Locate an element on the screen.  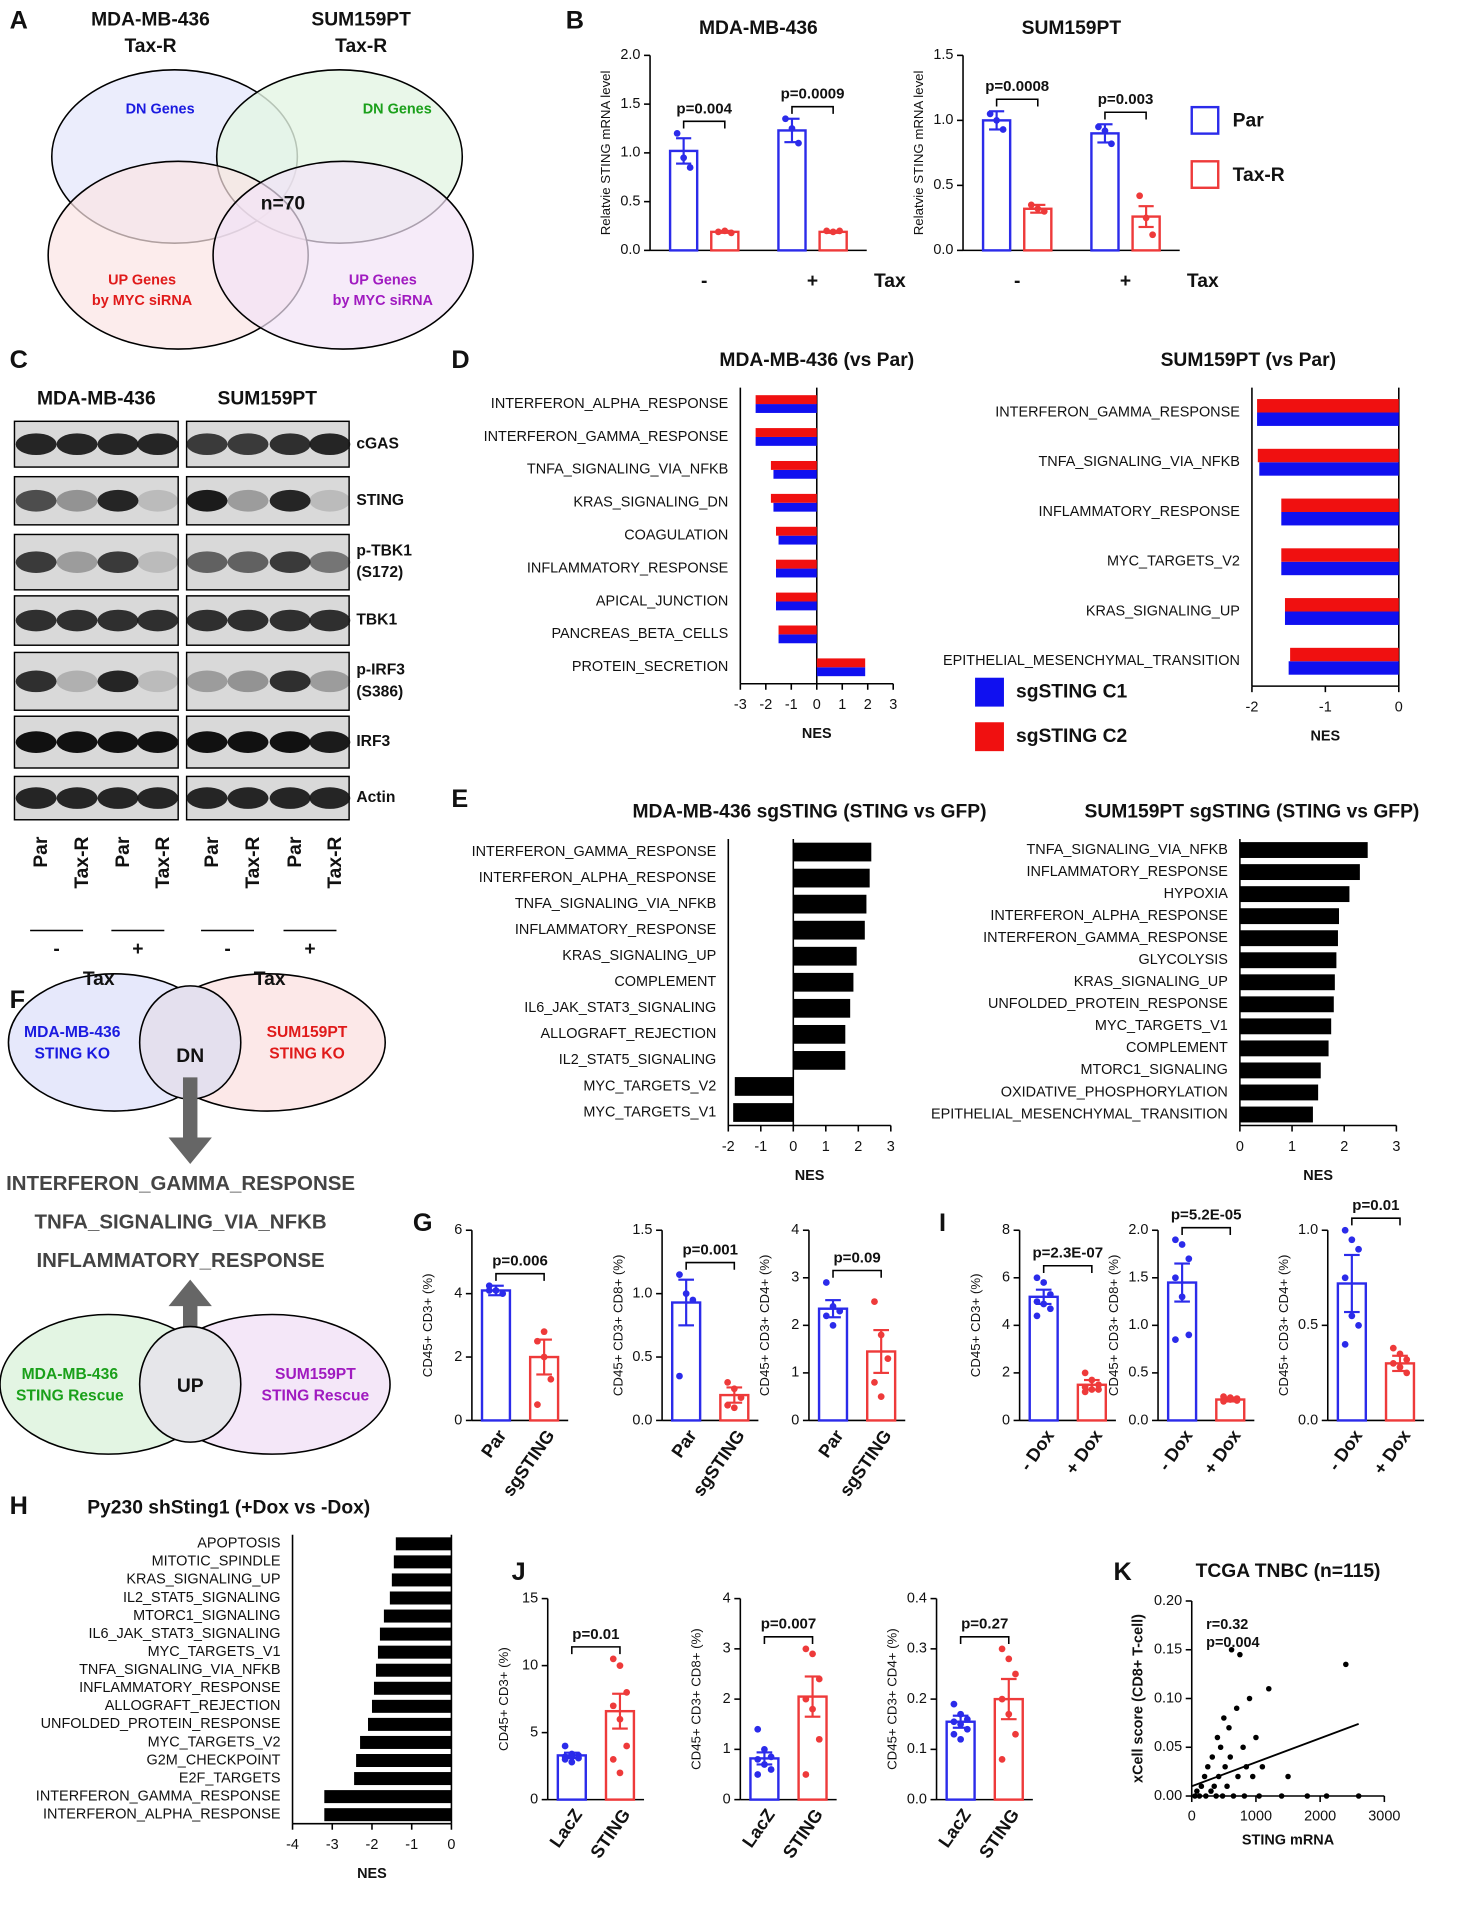
y-tick-label: MYC_TARGETS_V2 is located at coordinates (1173, 562).